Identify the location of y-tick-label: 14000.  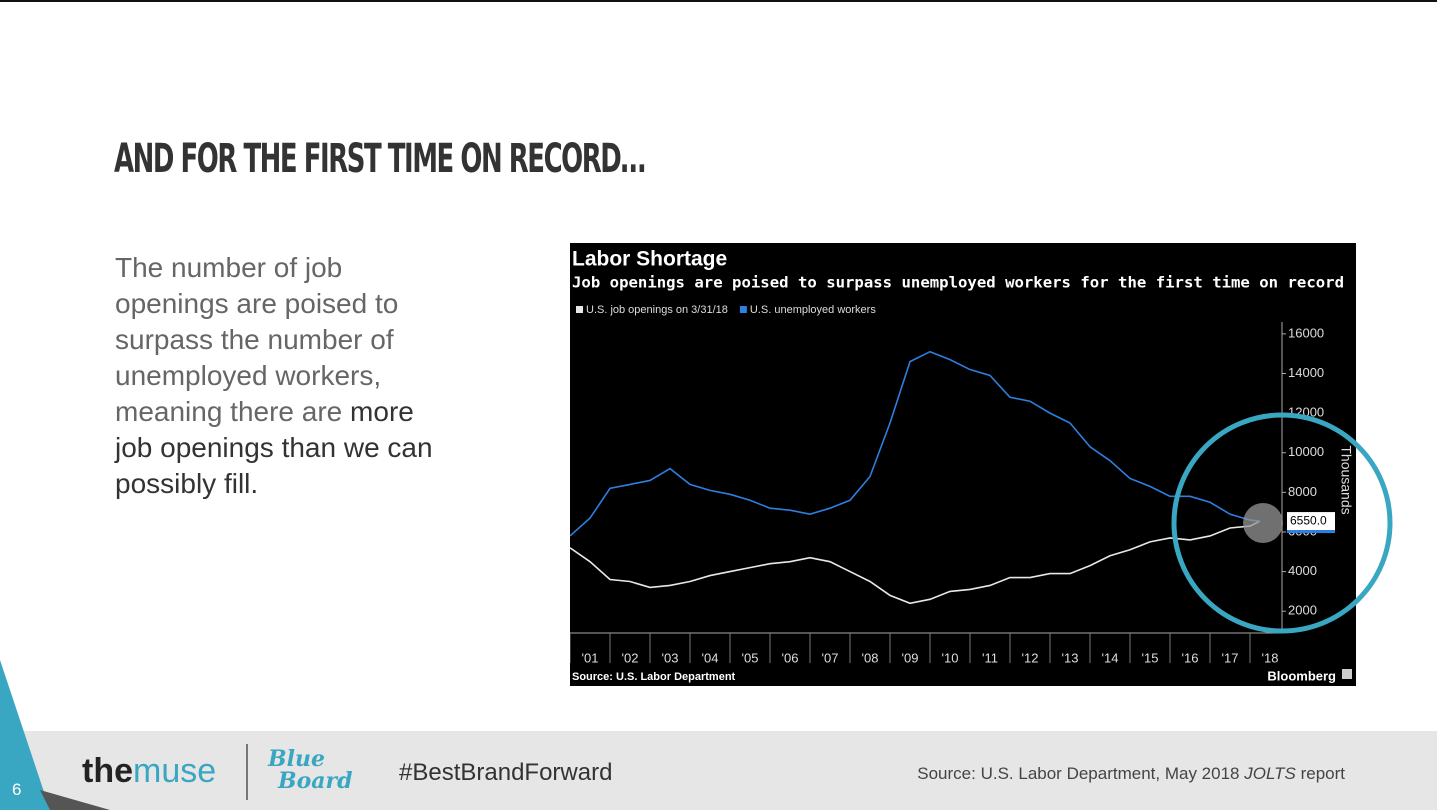
(1306, 372).